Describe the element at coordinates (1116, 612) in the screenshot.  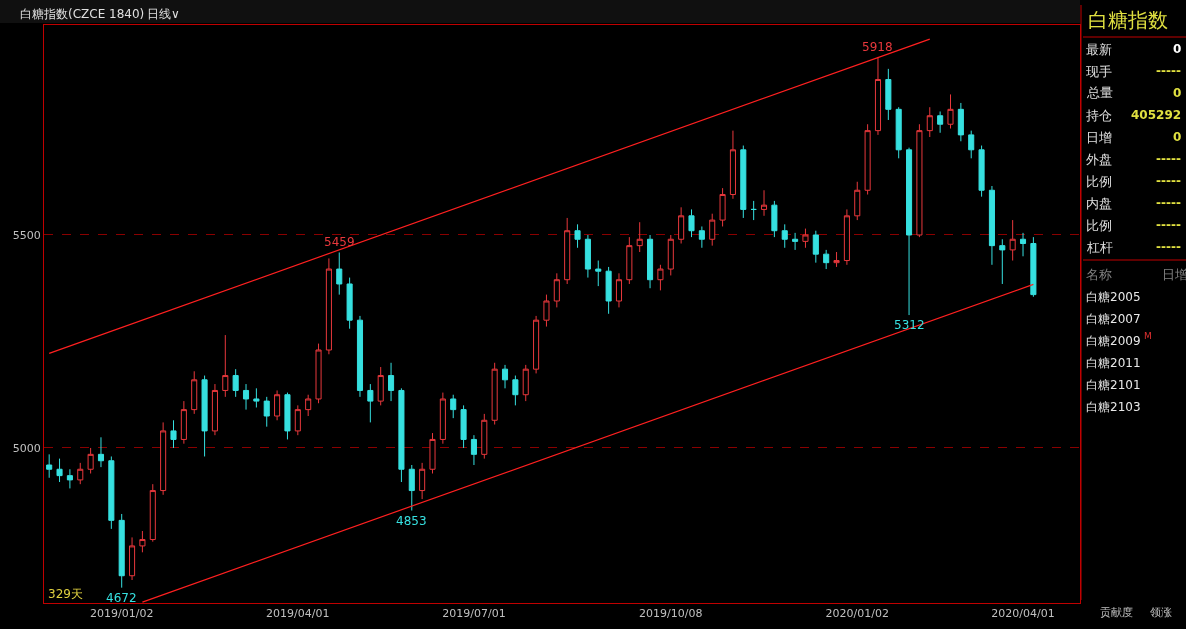
I see `text: 贡献度` at that location.